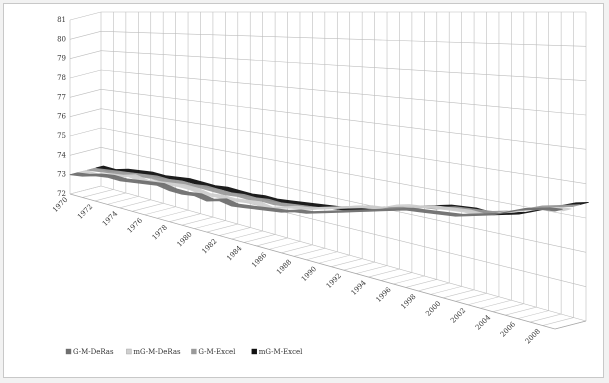  What do you see at coordinates (217, 352) in the screenshot?
I see `legend-label-G-M-Excel: G-M-Excel` at bounding box center [217, 352].